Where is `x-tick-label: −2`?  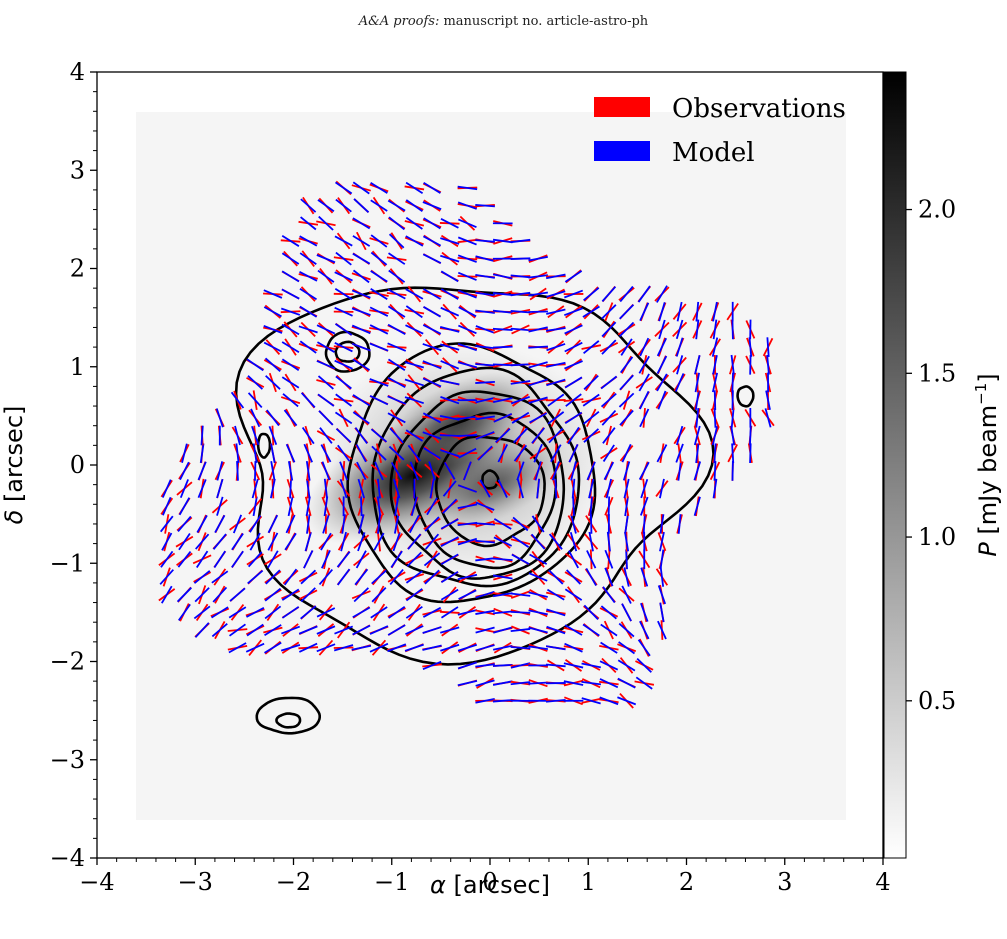 x-tick-label: −2 is located at coordinates (293, 882).